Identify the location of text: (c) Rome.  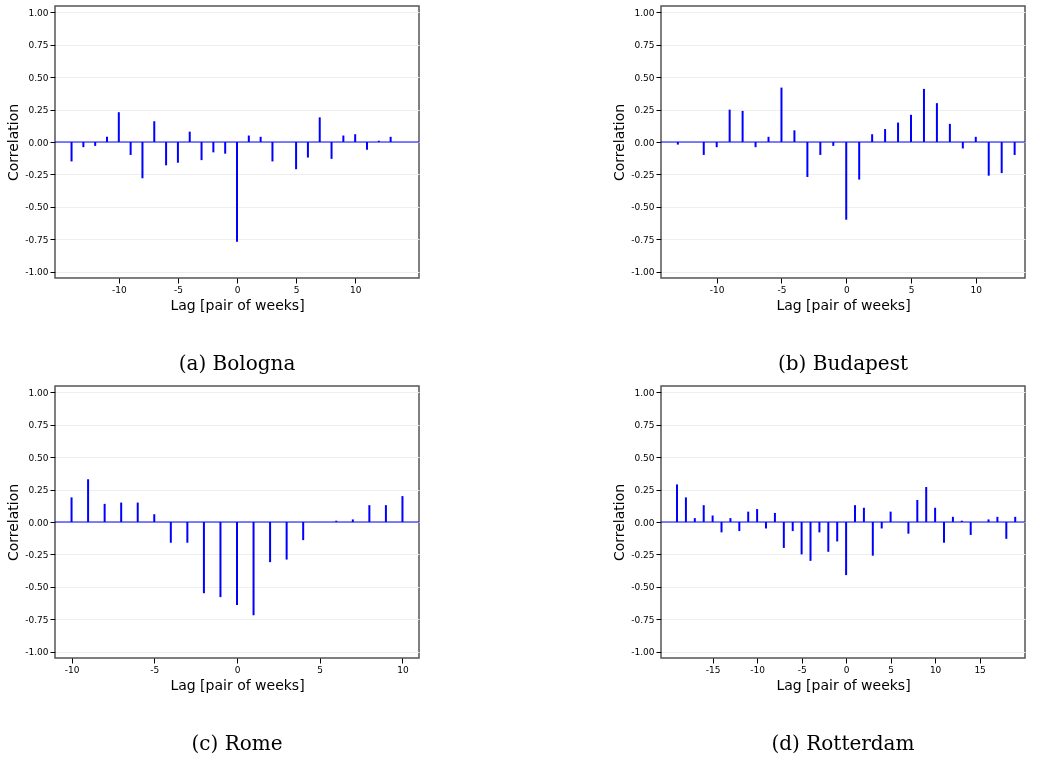
(237, 743).